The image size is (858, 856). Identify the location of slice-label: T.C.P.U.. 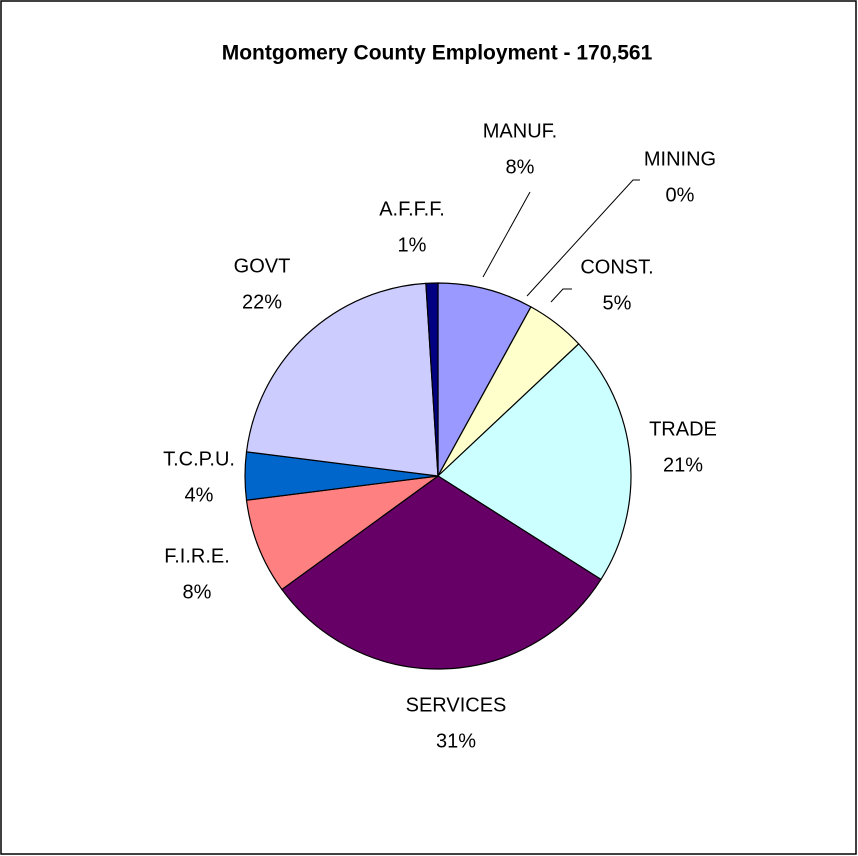
(199, 459).